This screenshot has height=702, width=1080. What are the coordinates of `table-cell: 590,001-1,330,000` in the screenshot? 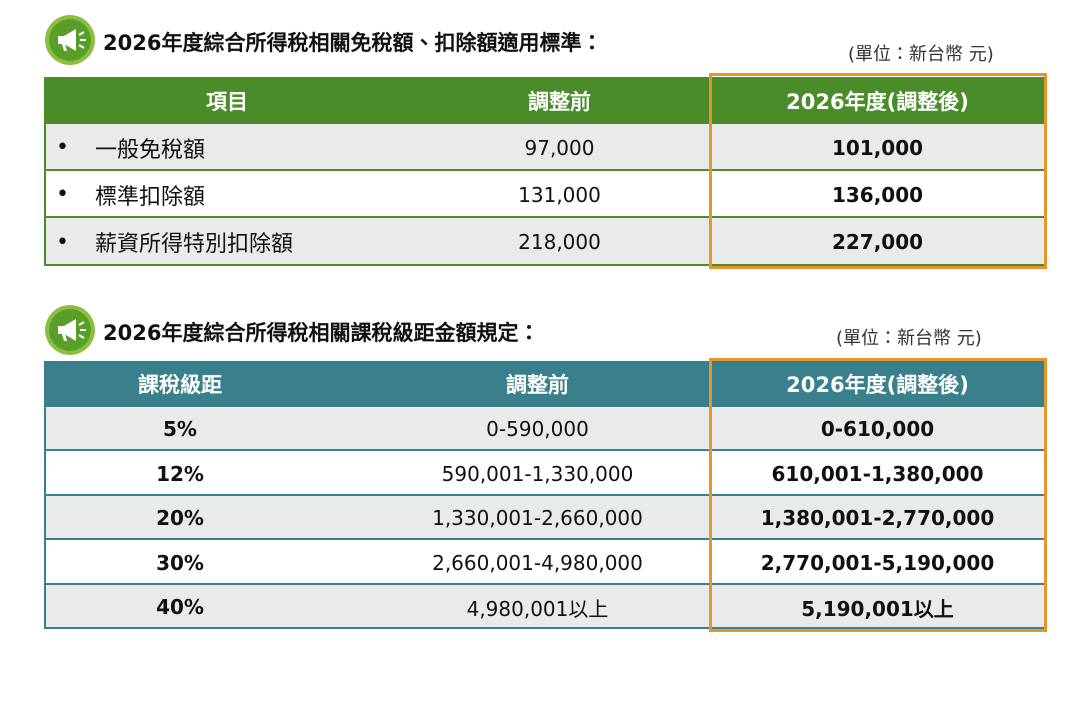 It's located at (537, 473).